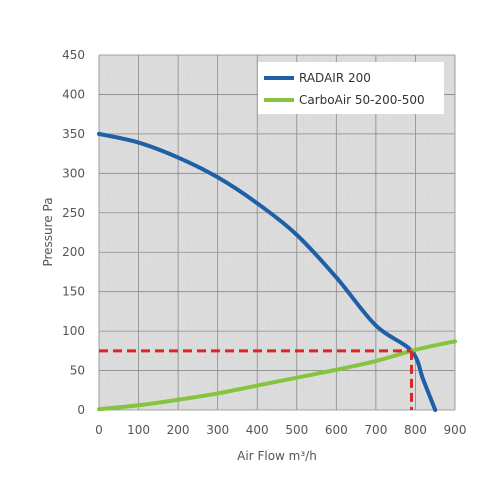 This screenshot has height=500, width=500. What do you see at coordinates (375, 430) in the screenshot?
I see `x-tick-label: 700` at bounding box center [375, 430].